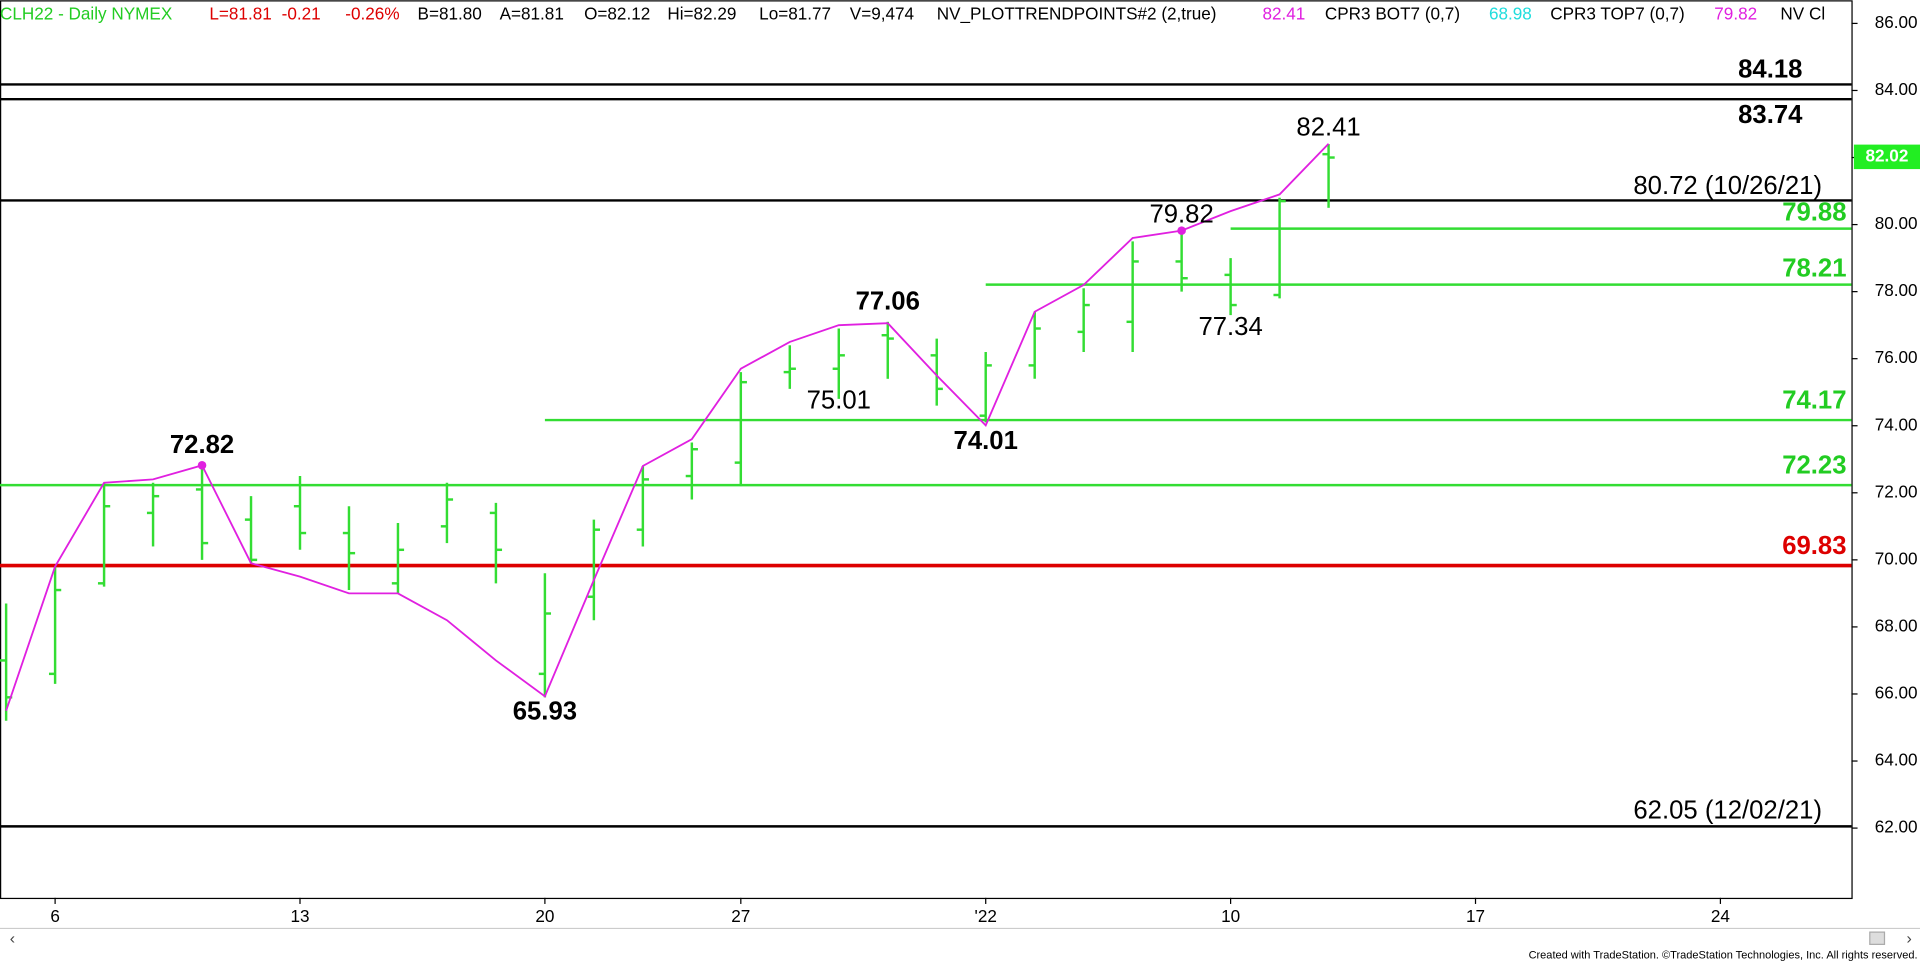 The height and width of the screenshot is (963, 1920). What do you see at coordinates (986, 916) in the screenshot?
I see `x-tick-label: '22` at bounding box center [986, 916].